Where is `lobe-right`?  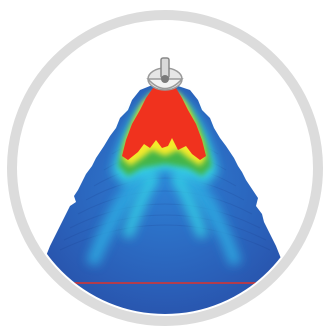
lobe-right is located at coordinates (208, 208).